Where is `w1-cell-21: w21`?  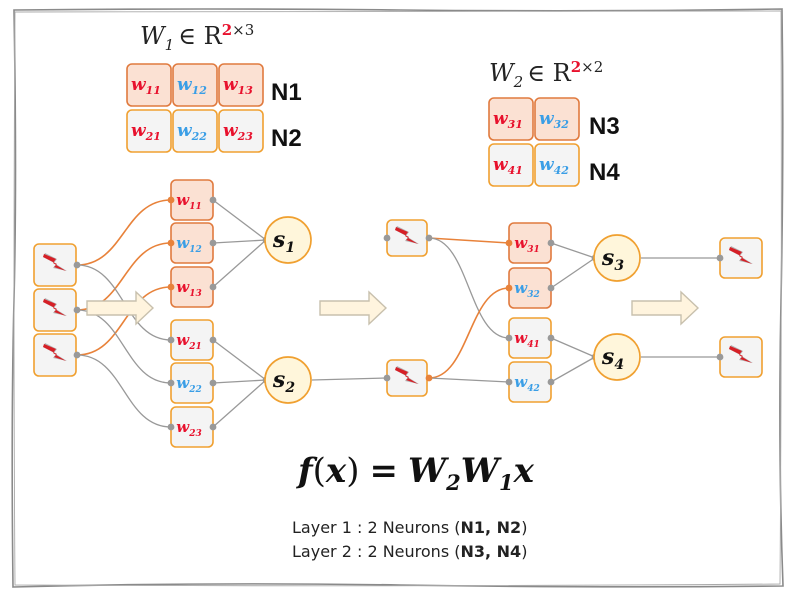
w1-cell-21: w21 is located at coordinates (149, 131).